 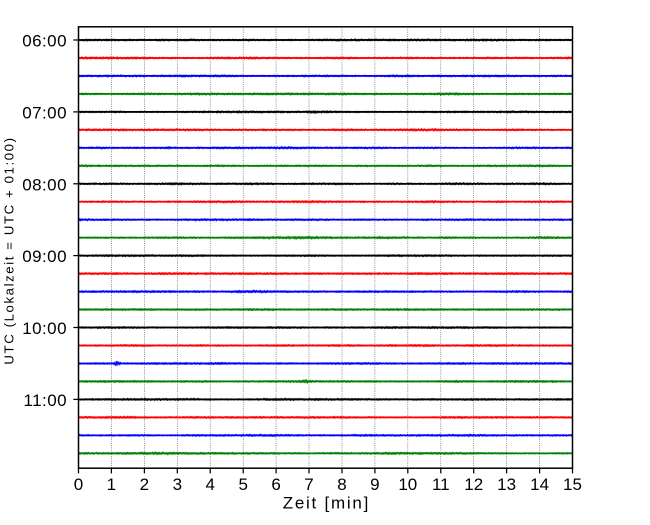 What do you see at coordinates (45, 400) in the screenshot?
I see `svg-text: 11:00` at bounding box center [45, 400].